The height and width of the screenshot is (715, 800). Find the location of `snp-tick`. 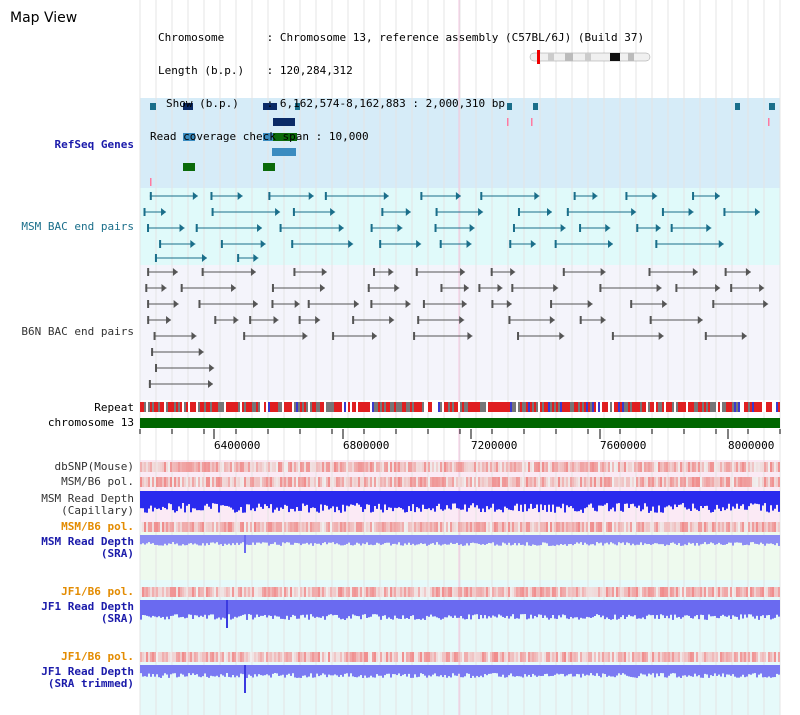

snp-tick is located at coordinates (532, 122).